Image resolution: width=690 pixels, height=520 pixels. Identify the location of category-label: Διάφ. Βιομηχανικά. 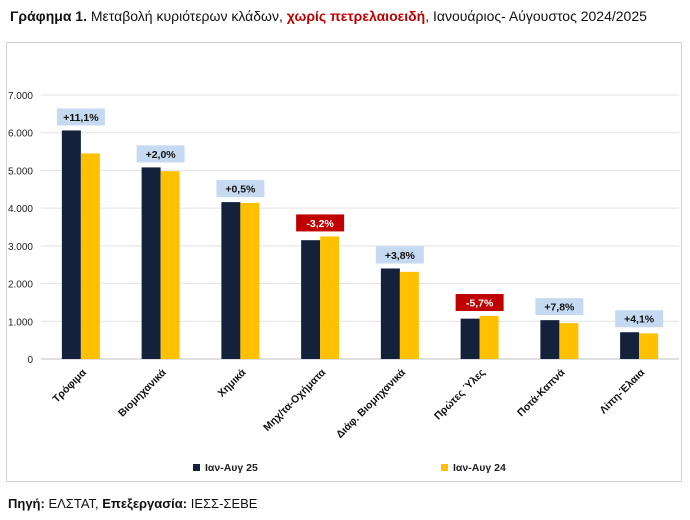
(371, 403).